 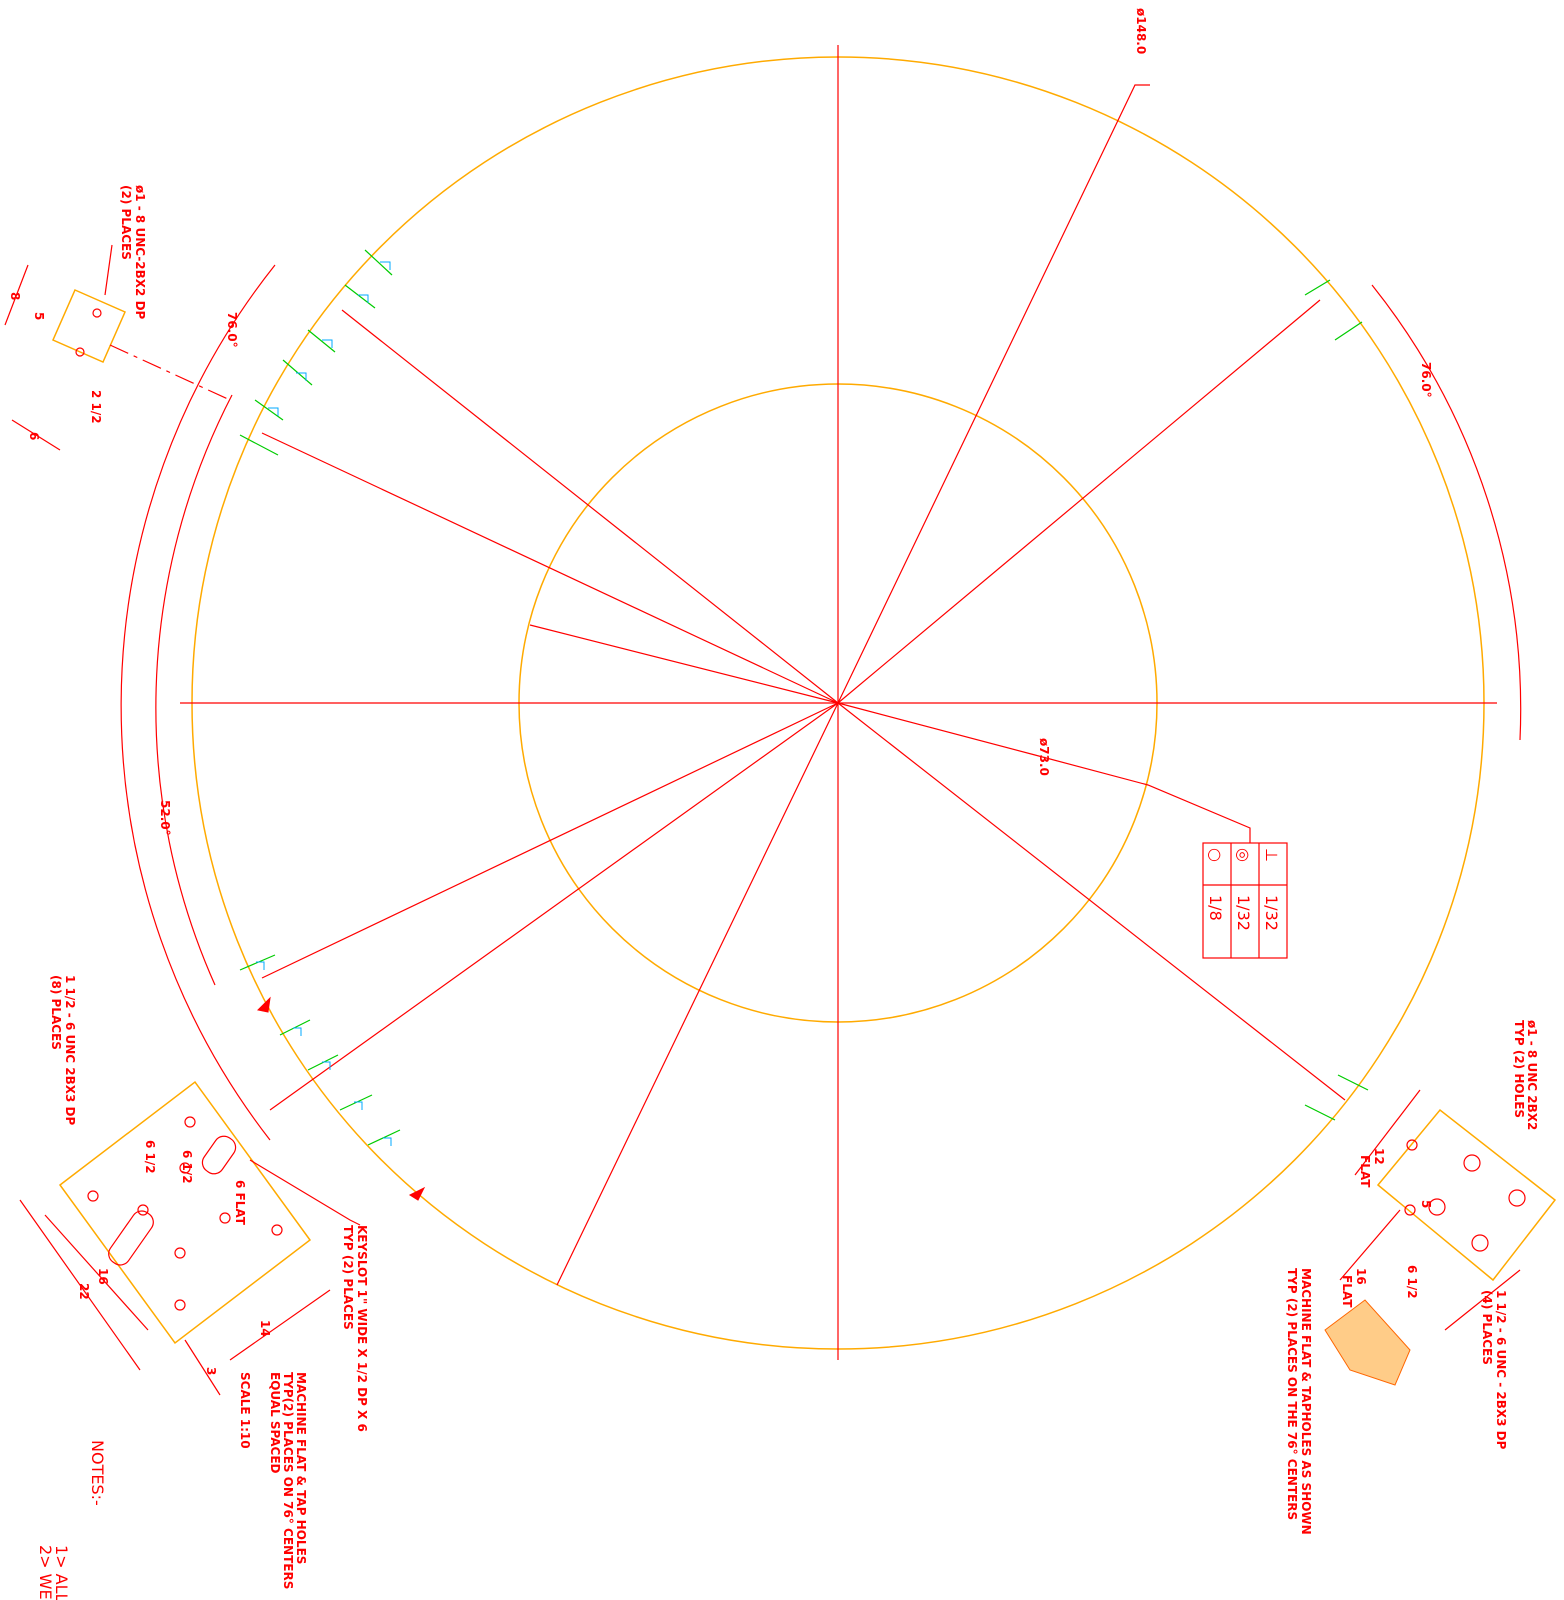 What do you see at coordinates (1044, 757) in the screenshot?
I see `dimension: ø73.0` at bounding box center [1044, 757].